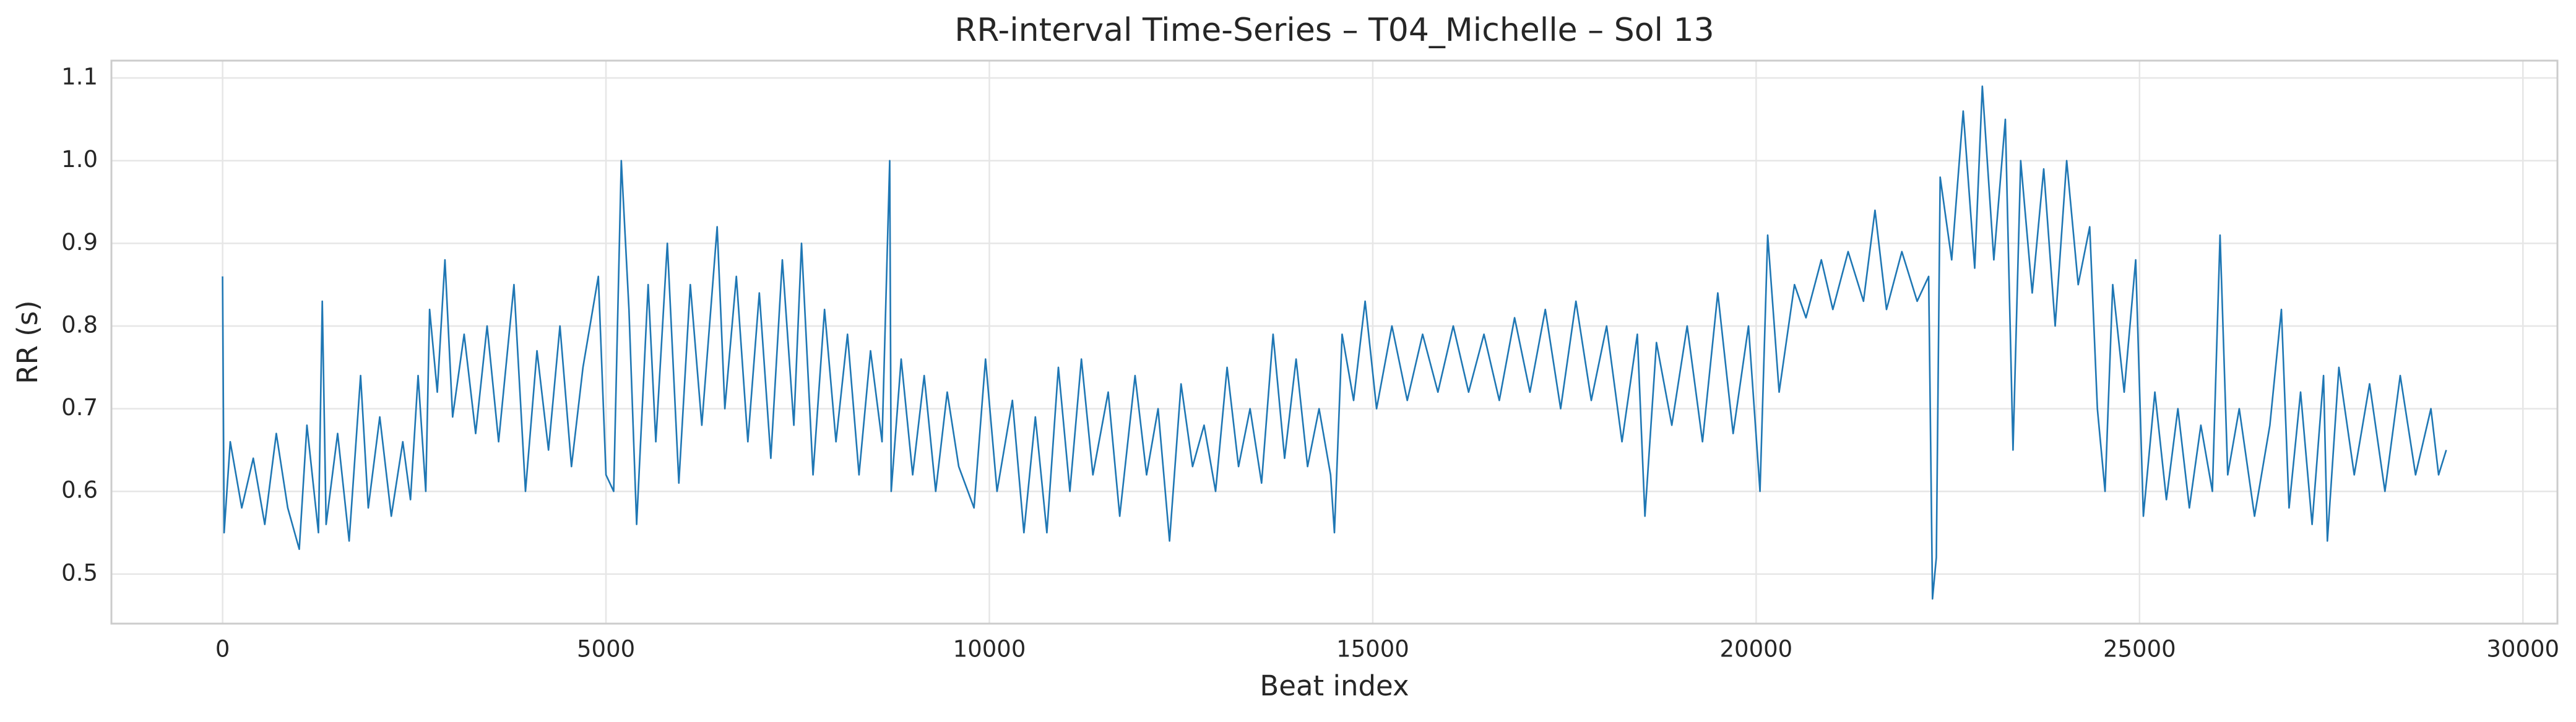  Describe the element at coordinates (989, 649) in the screenshot. I see `x-tick-label: 10000` at that location.